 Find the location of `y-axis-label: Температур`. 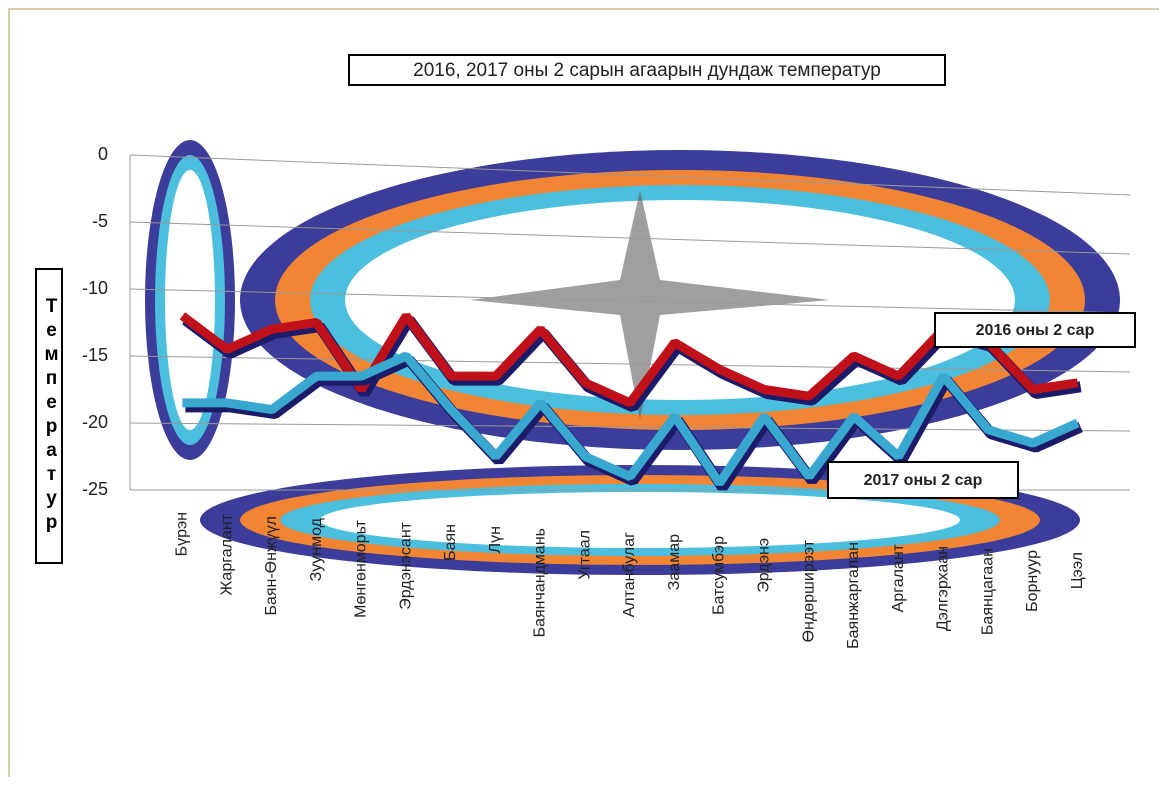

y-axis-label: Температур is located at coordinates (49, 416).